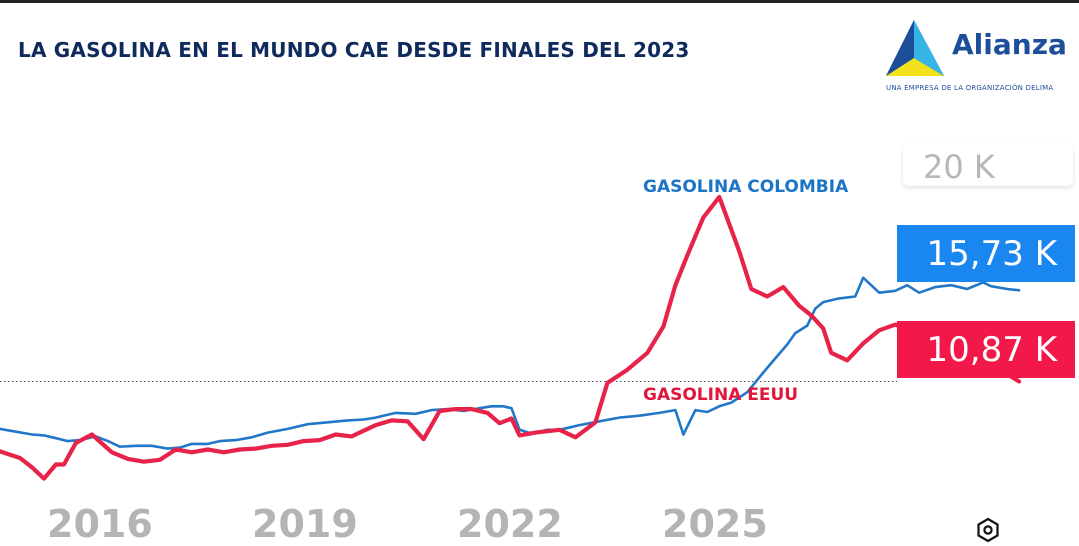  I want to click on y-axis-tick-20k: 20 K, so click(988, 164).